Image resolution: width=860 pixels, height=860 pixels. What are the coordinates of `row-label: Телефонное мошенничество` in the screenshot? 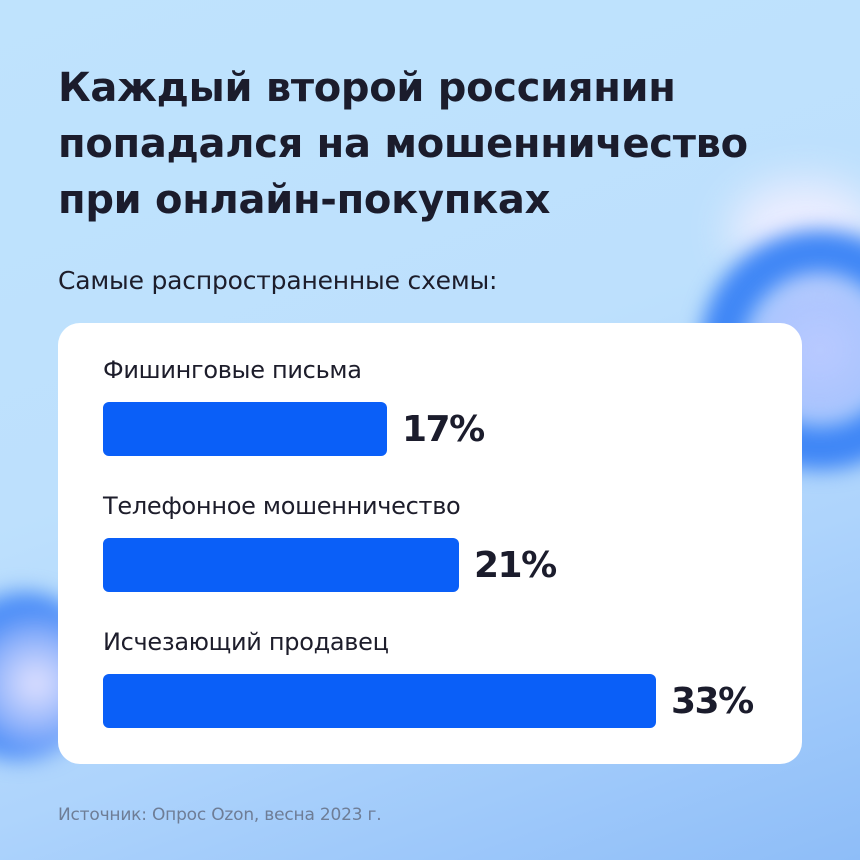 It's located at (282, 506).